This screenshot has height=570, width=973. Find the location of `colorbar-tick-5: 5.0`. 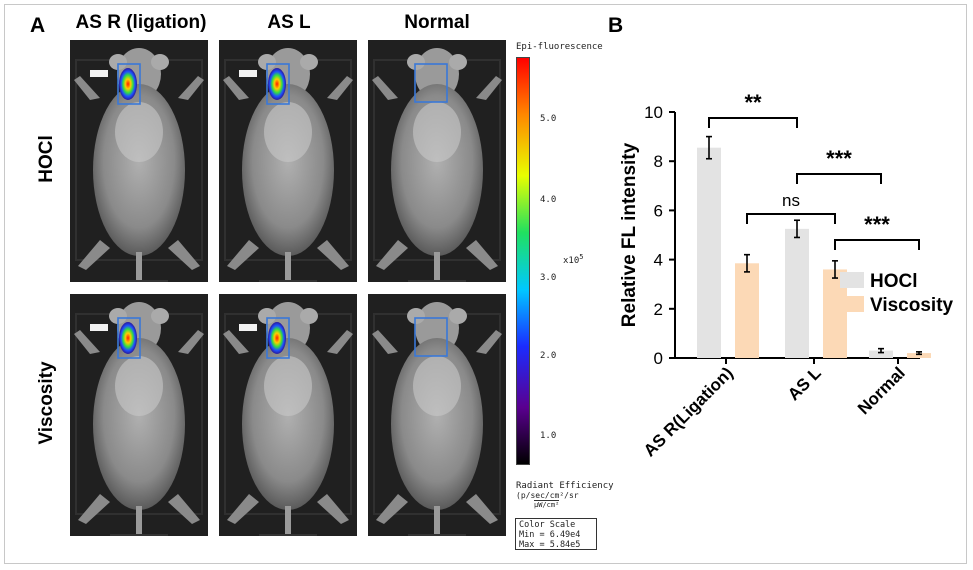

colorbar-tick-5: 5.0 is located at coordinates (548, 119).